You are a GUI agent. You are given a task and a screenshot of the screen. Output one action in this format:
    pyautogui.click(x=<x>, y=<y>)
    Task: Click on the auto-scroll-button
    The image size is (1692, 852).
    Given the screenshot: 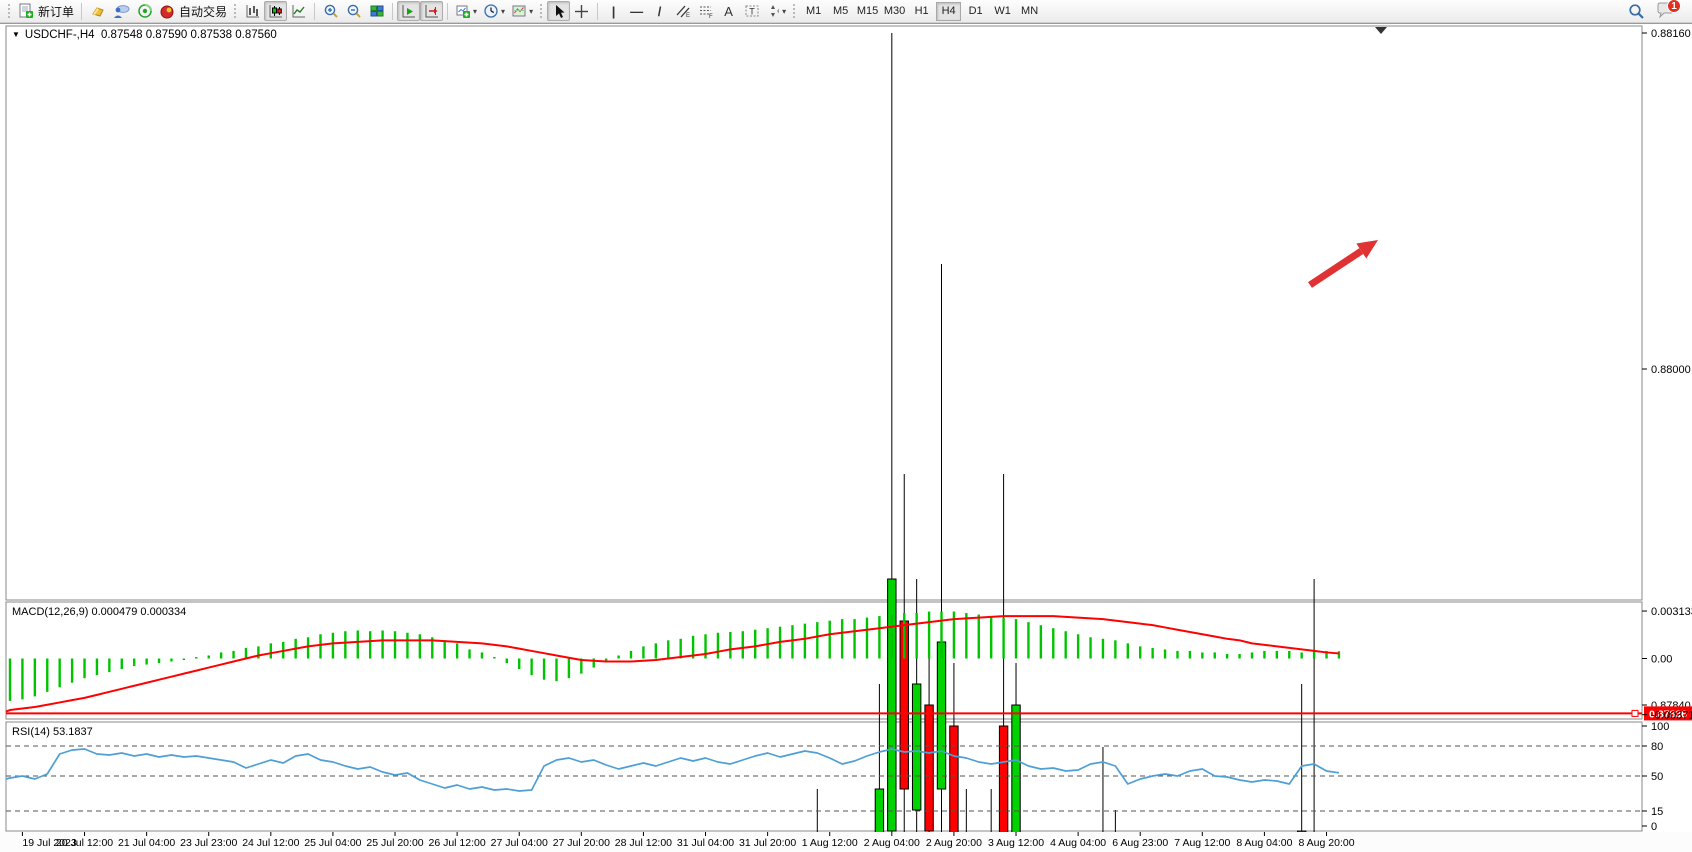 What is the action you would take?
    pyautogui.click(x=409, y=11)
    